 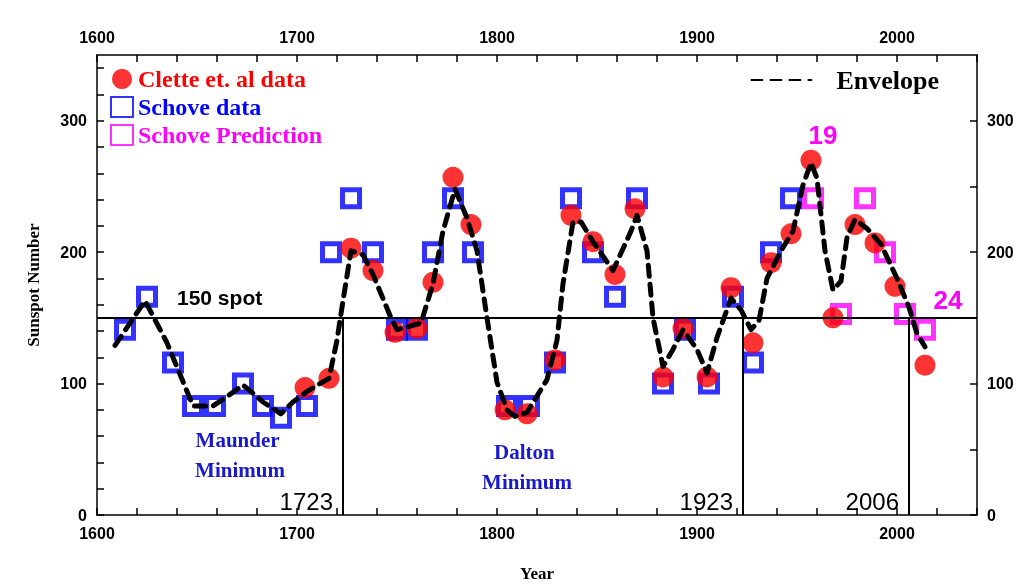 I want to click on y2-tick-label: 0, so click(x=991, y=515).